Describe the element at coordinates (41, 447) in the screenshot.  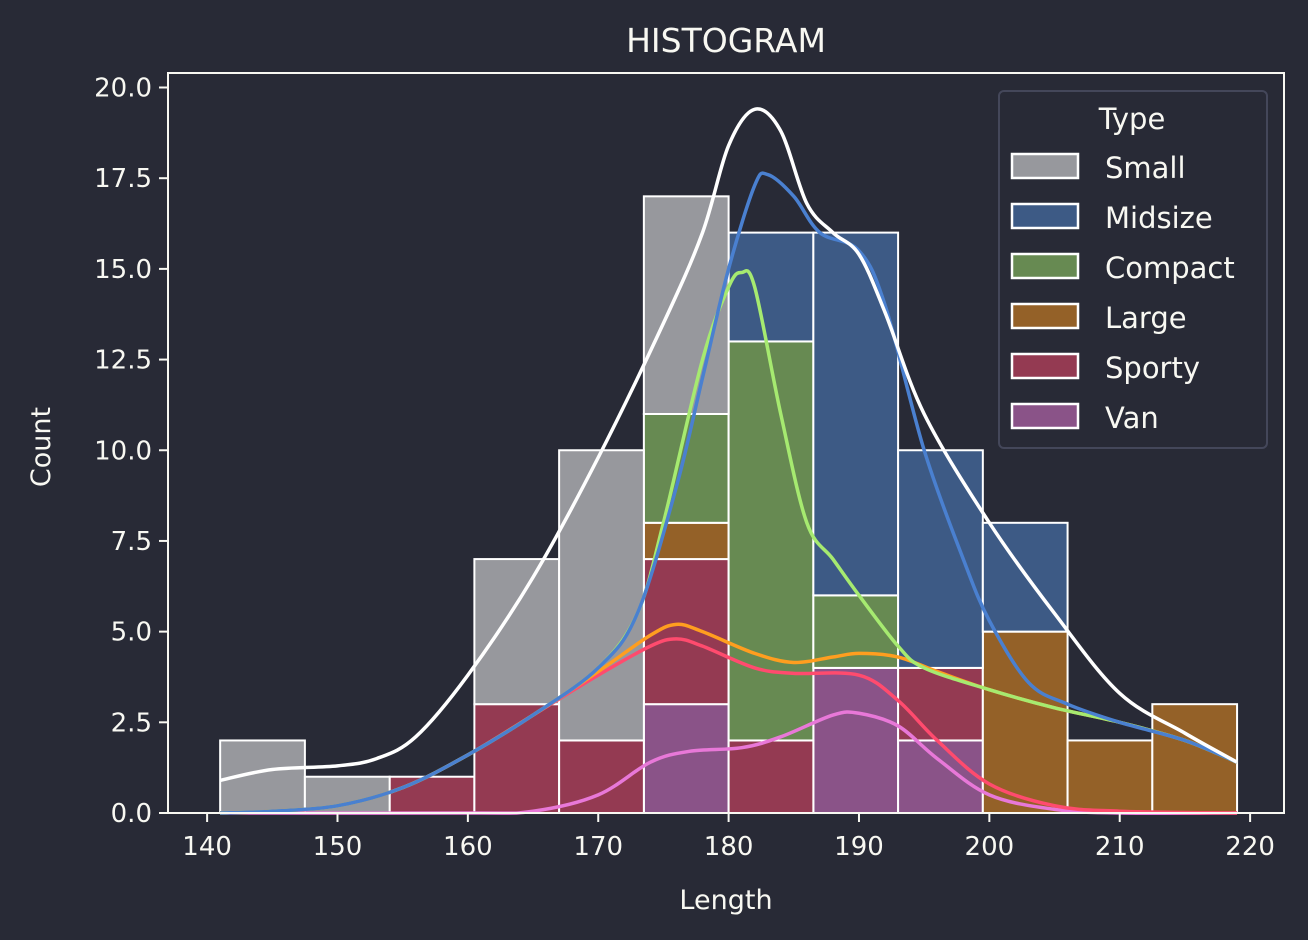
I see `y-axis-label: Count` at that location.